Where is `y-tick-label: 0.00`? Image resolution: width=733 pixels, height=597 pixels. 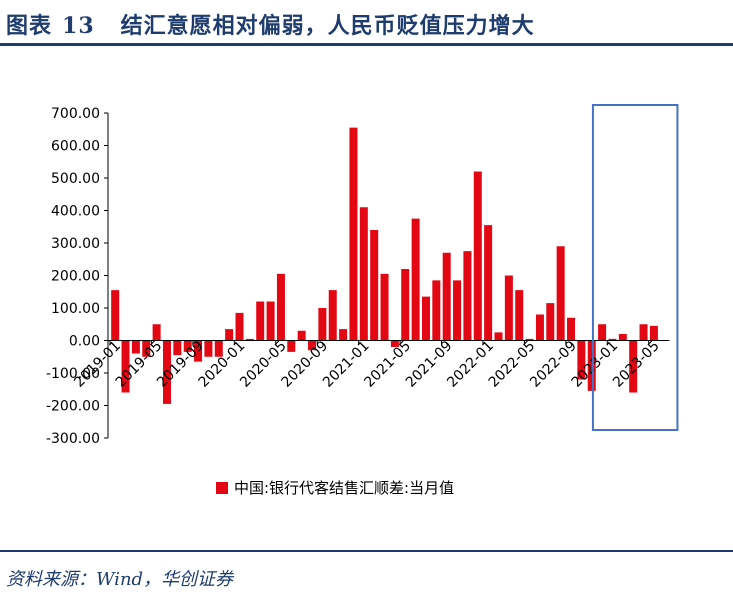 y-tick-label: 0.00 is located at coordinates (84, 342).